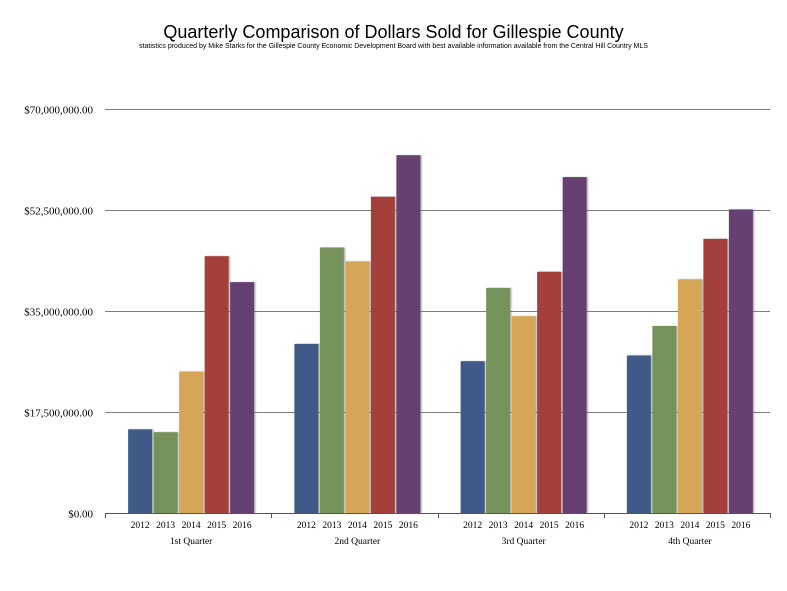 This screenshot has height=591, width=787. What do you see at coordinates (58, 414) in the screenshot?
I see `y-tick-label: $17,500,000.00` at bounding box center [58, 414].